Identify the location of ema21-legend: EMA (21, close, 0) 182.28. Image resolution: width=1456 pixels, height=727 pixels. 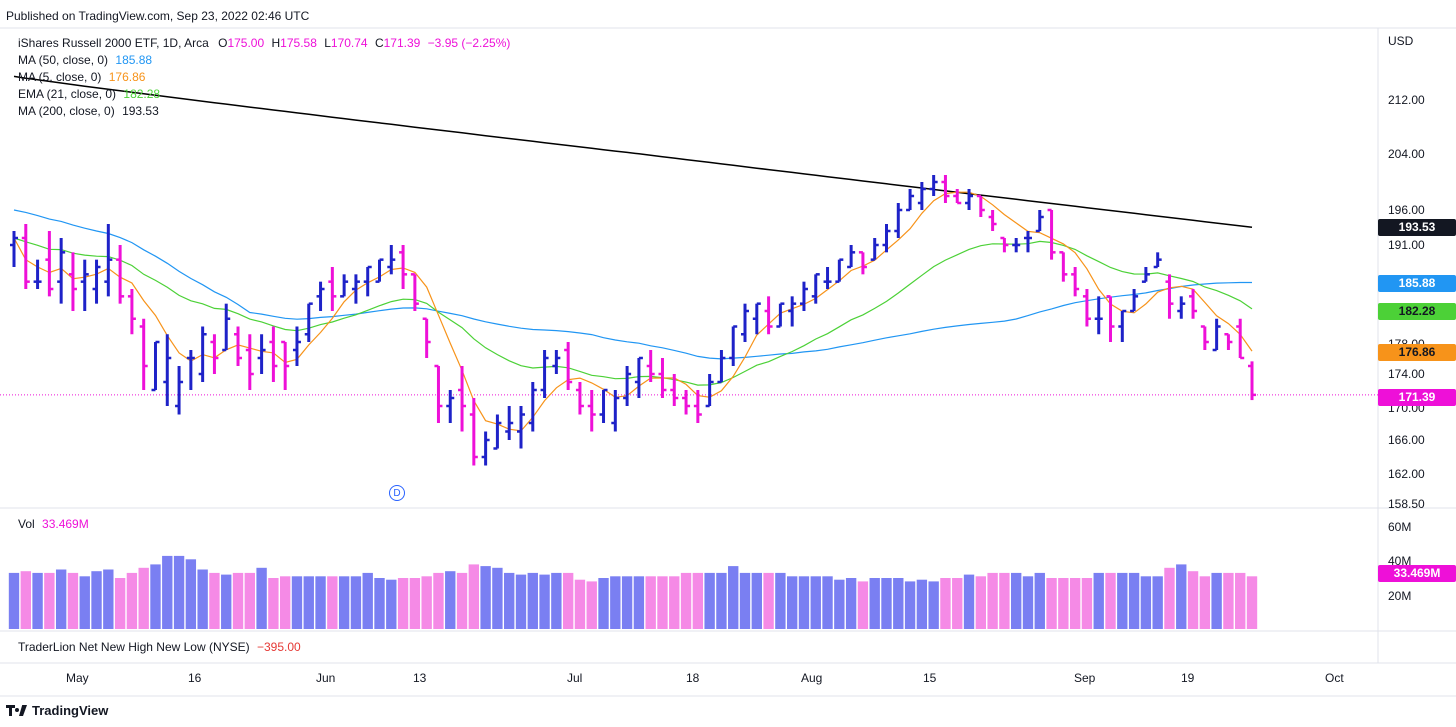
(89, 94).